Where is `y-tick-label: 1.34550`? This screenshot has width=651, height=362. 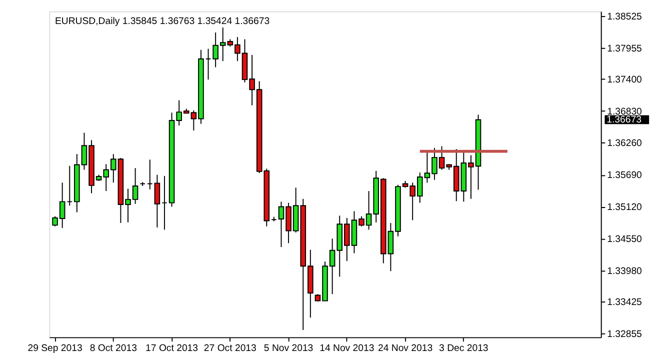
y-tick-label: 1.34550 is located at coordinates (624, 240).